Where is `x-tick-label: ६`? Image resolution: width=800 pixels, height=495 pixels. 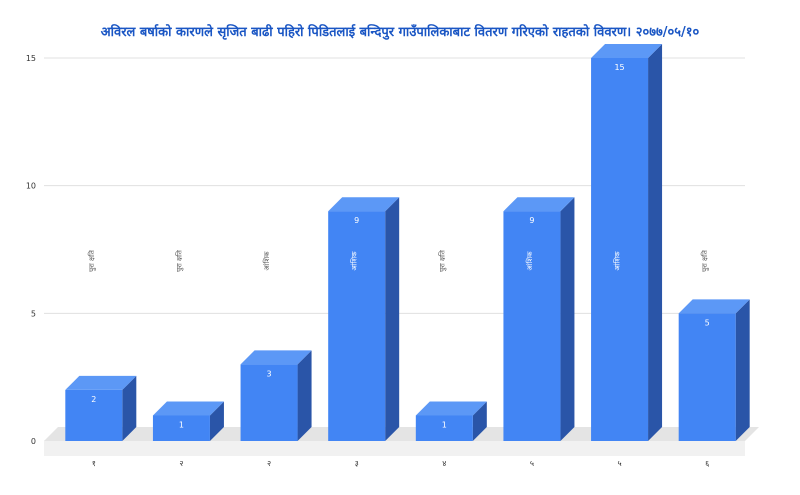 x-tick-label: ६ is located at coordinates (707, 463).